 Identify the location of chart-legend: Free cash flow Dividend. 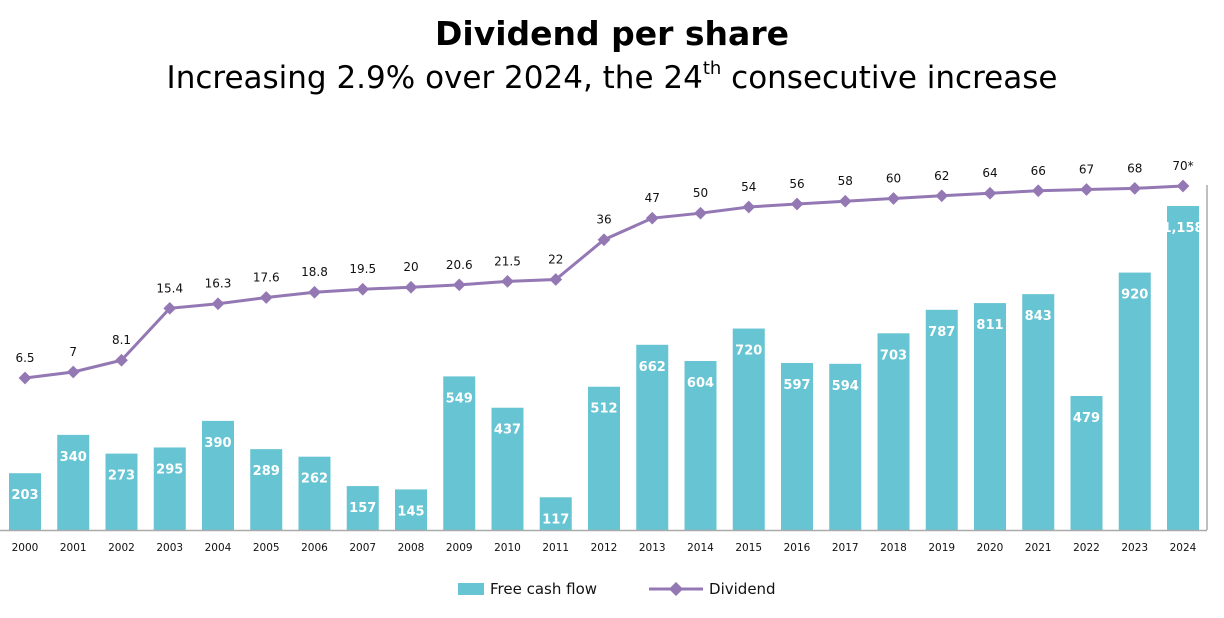
(617, 589).